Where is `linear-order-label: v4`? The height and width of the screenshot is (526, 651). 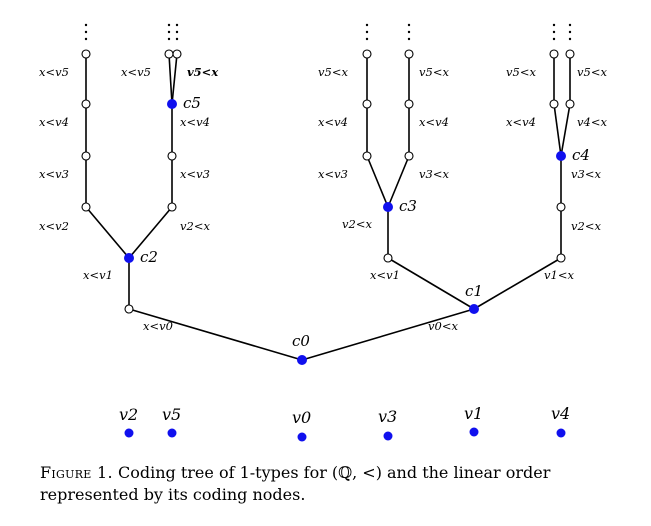
linear-order-label: v4 is located at coordinates (560, 413).